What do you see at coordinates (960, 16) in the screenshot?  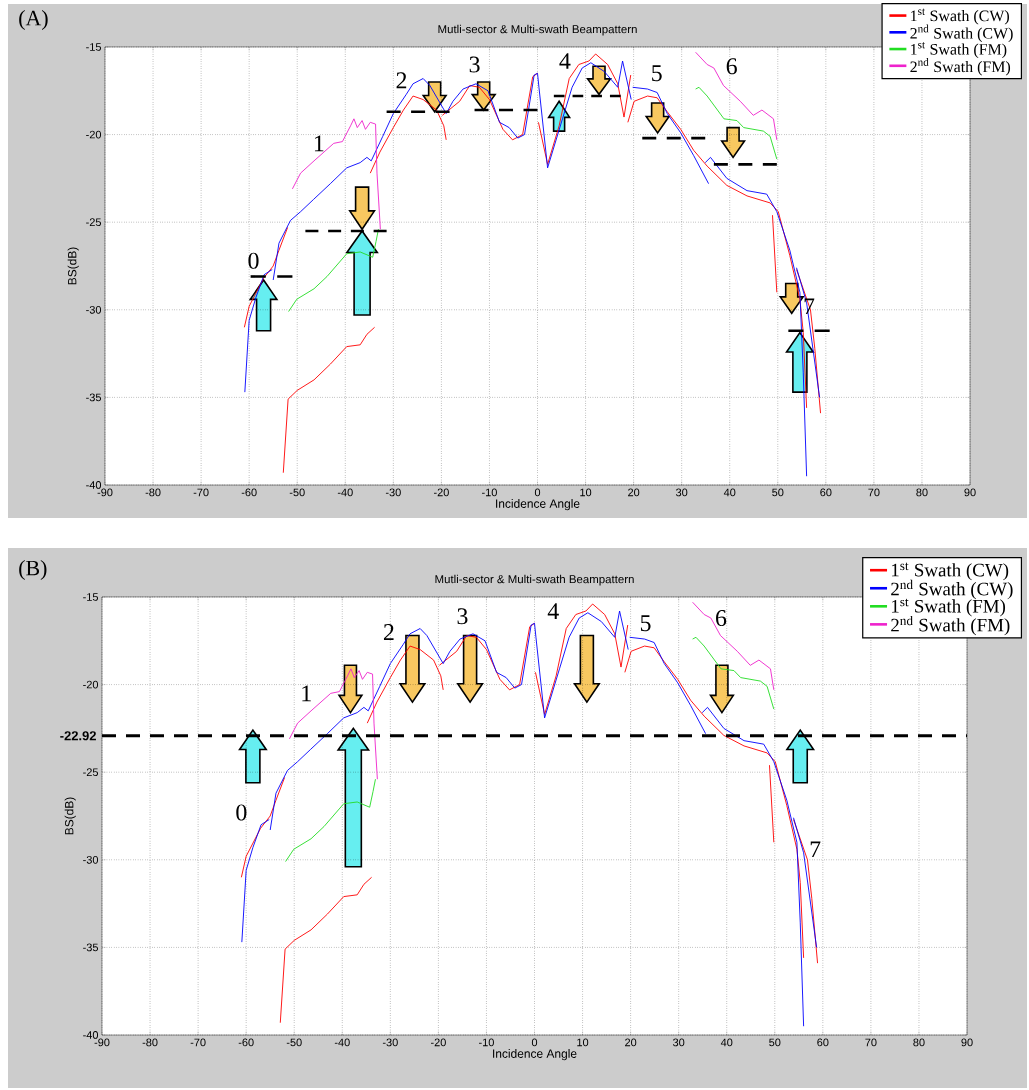 I see `legend-label: 1$^{st}$ Swath (CW)` at bounding box center [960, 16].